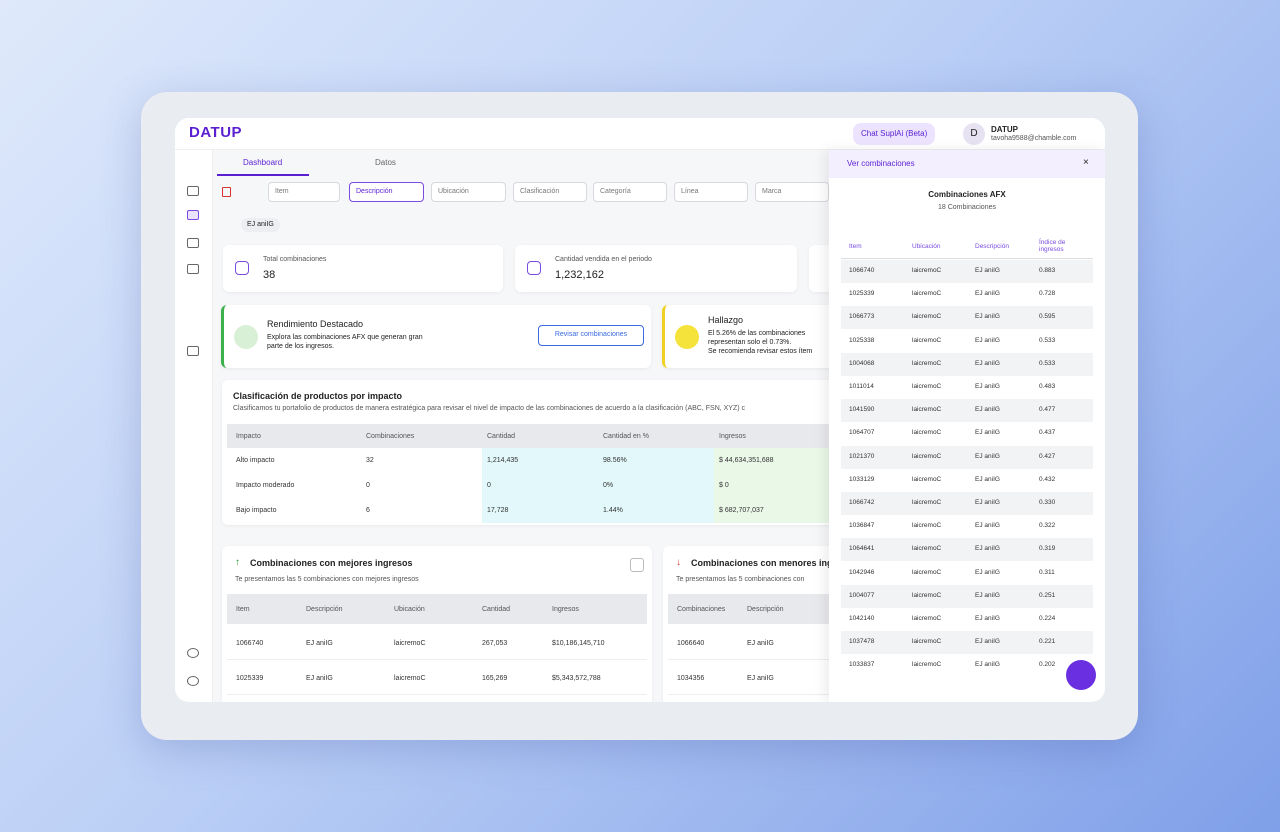 The height and width of the screenshot is (832, 1280). What do you see at coordinates (711, 192) in the screenshot?
I see `filter-dropdown: Línea` at bounding box center [711, 192].